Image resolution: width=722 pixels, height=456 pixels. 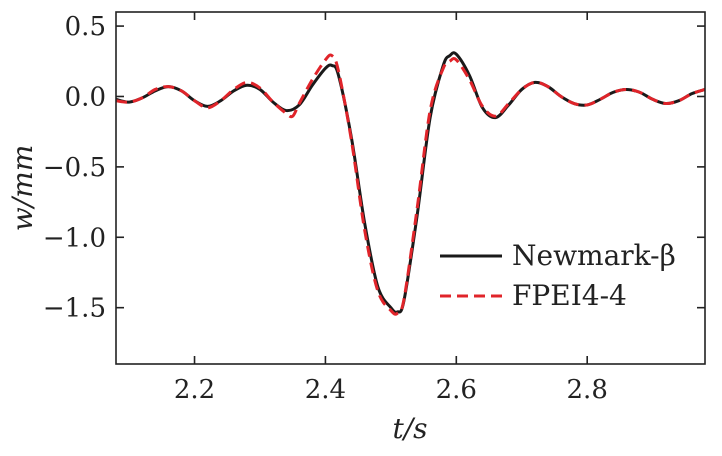 I want to click on x-tick-label: 2.2, so click(x=194, y=390).